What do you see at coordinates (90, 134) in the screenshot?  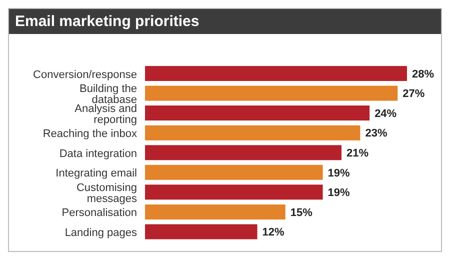 I see `y-tick-label: Reaching the inbox` at bounding box center [90, 134].